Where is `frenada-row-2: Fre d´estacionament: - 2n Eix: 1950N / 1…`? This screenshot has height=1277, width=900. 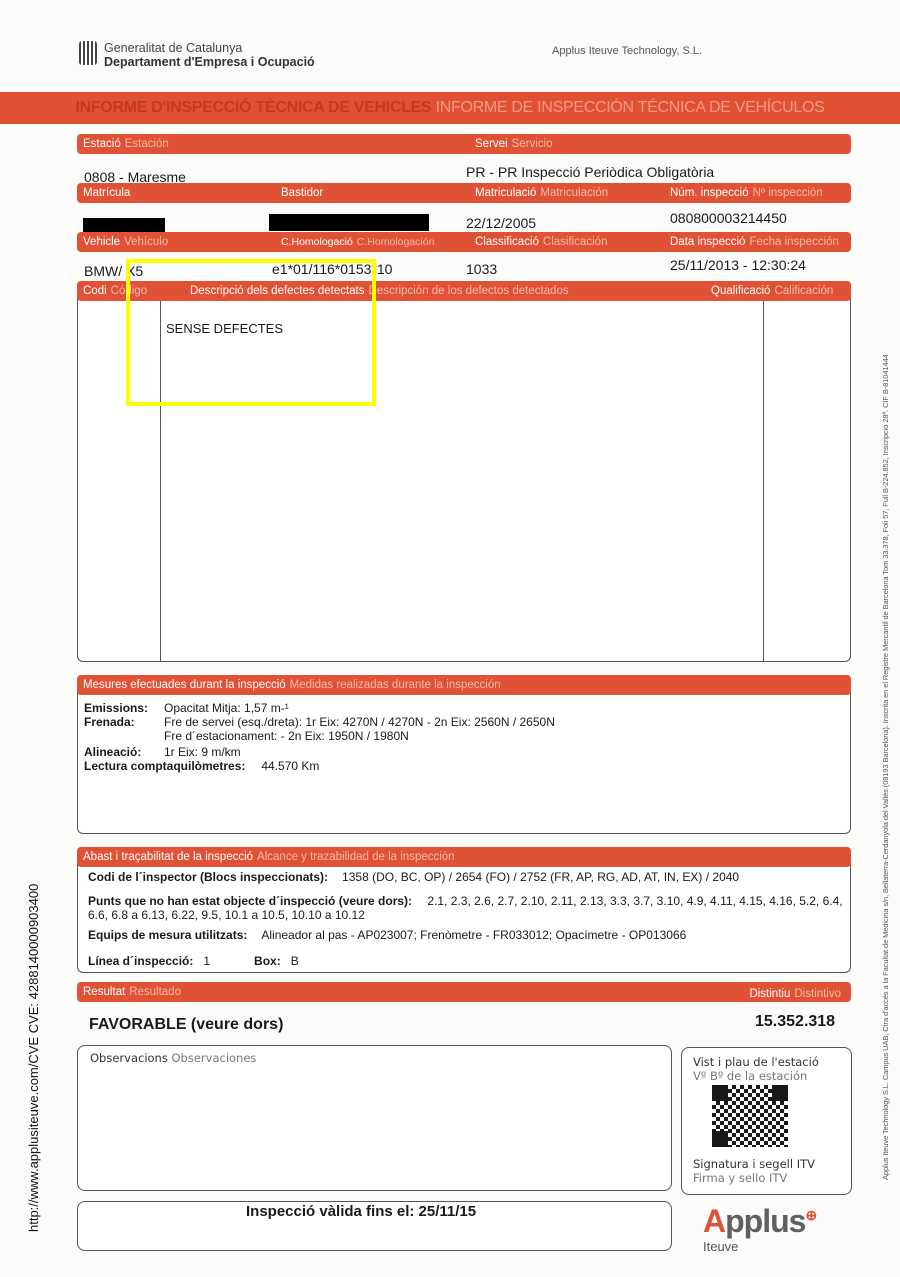 frenada-row-2: Fre d´estacionament: - 2n Eix: 1950N / 1… is located at coordinates (286, 736).